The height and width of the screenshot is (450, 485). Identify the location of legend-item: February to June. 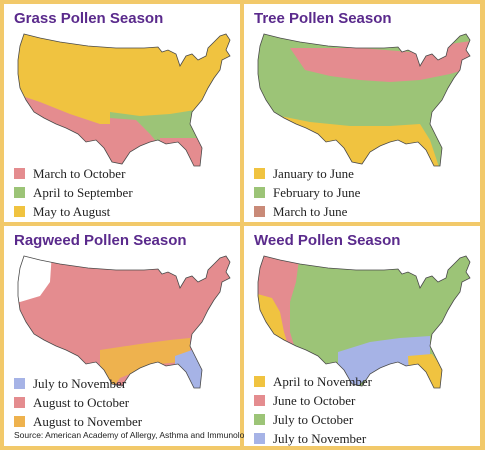
(307, 192).